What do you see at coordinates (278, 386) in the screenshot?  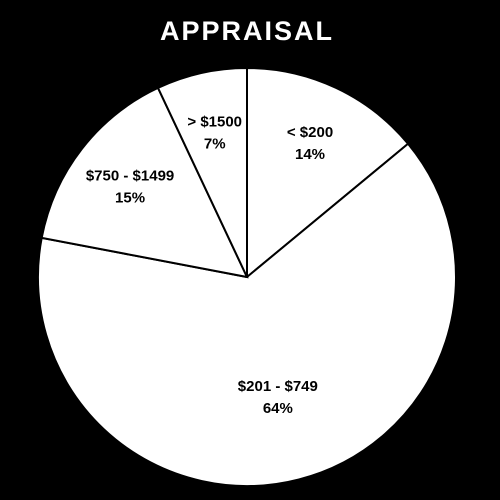 I see `slice-label: $201 - $749` at bounding box center [278, 386].